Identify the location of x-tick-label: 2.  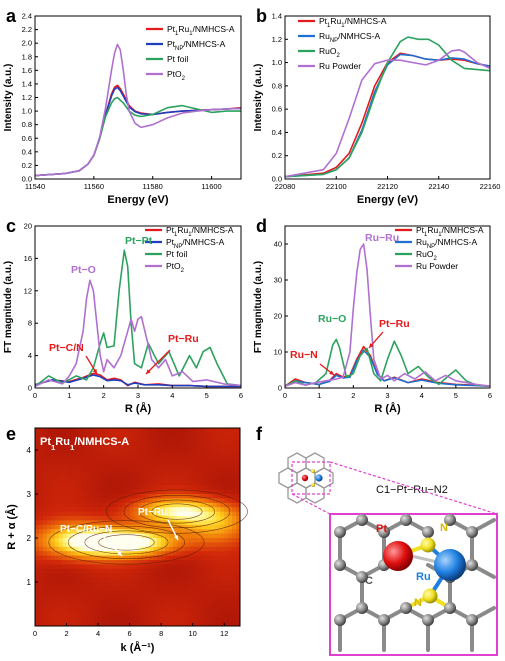
(353, 395).